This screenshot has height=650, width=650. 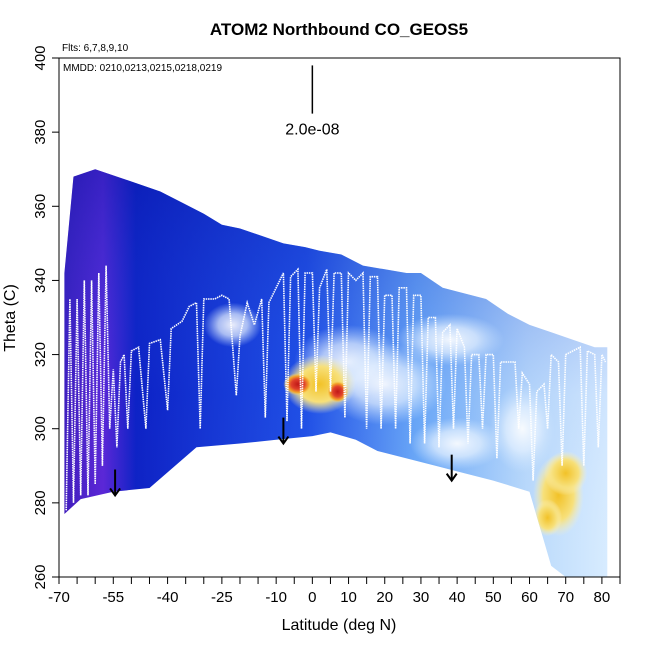 I want to click on x-tick-label: -10, so click(x=276, y=597).